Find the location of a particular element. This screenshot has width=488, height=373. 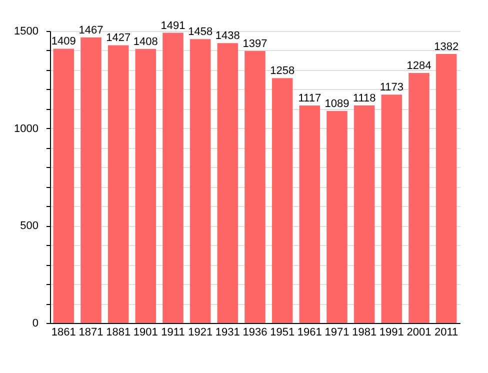

data-label: 1089 is located at coordinates (337, 104).